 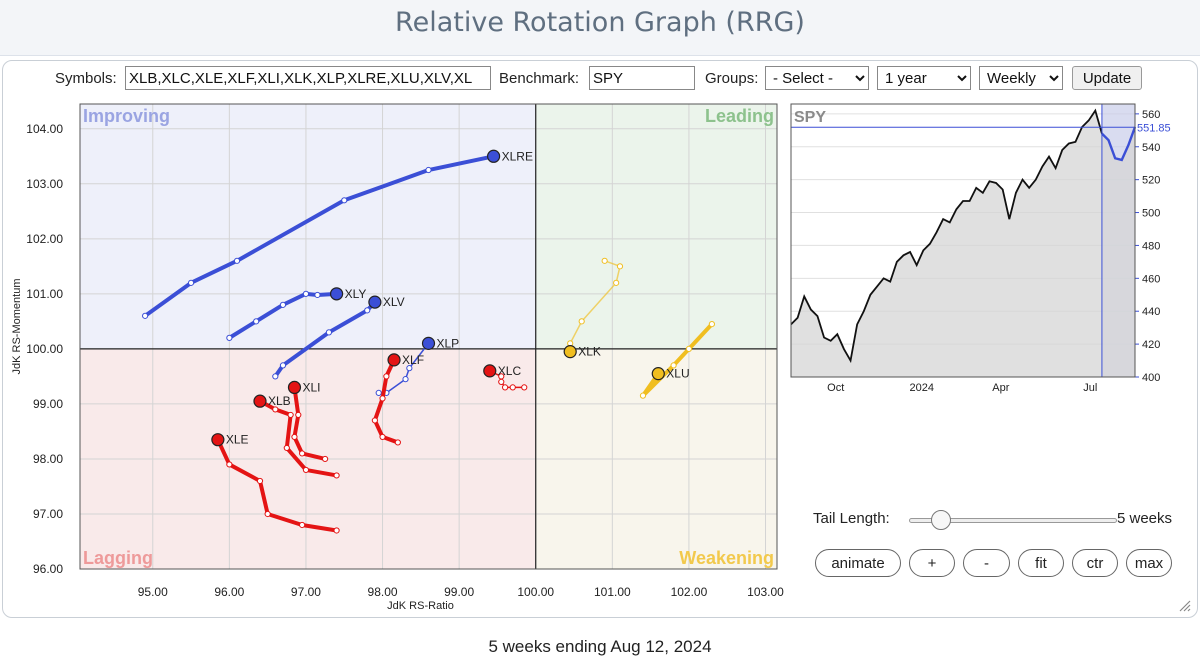 I want to click on zoom-buttons: animate + - fit ctr max, so click(x=1003, y=564).